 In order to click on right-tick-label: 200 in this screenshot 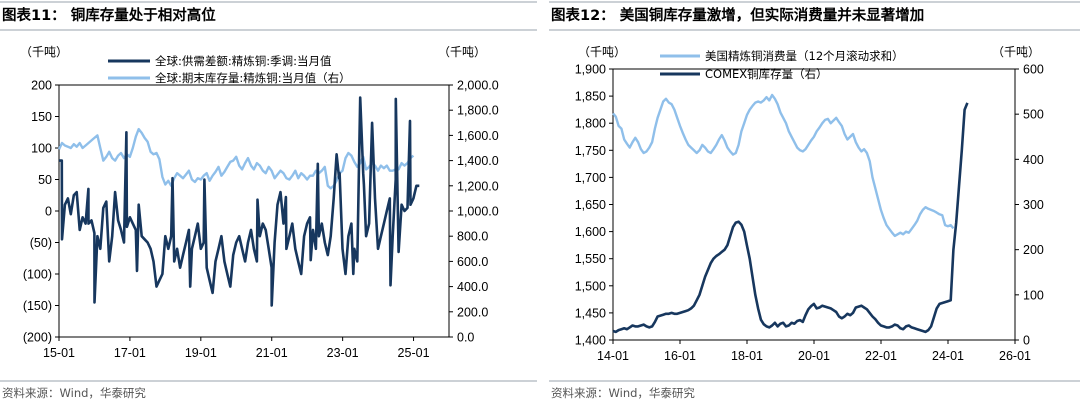, I will do `click(1033, 250)`.